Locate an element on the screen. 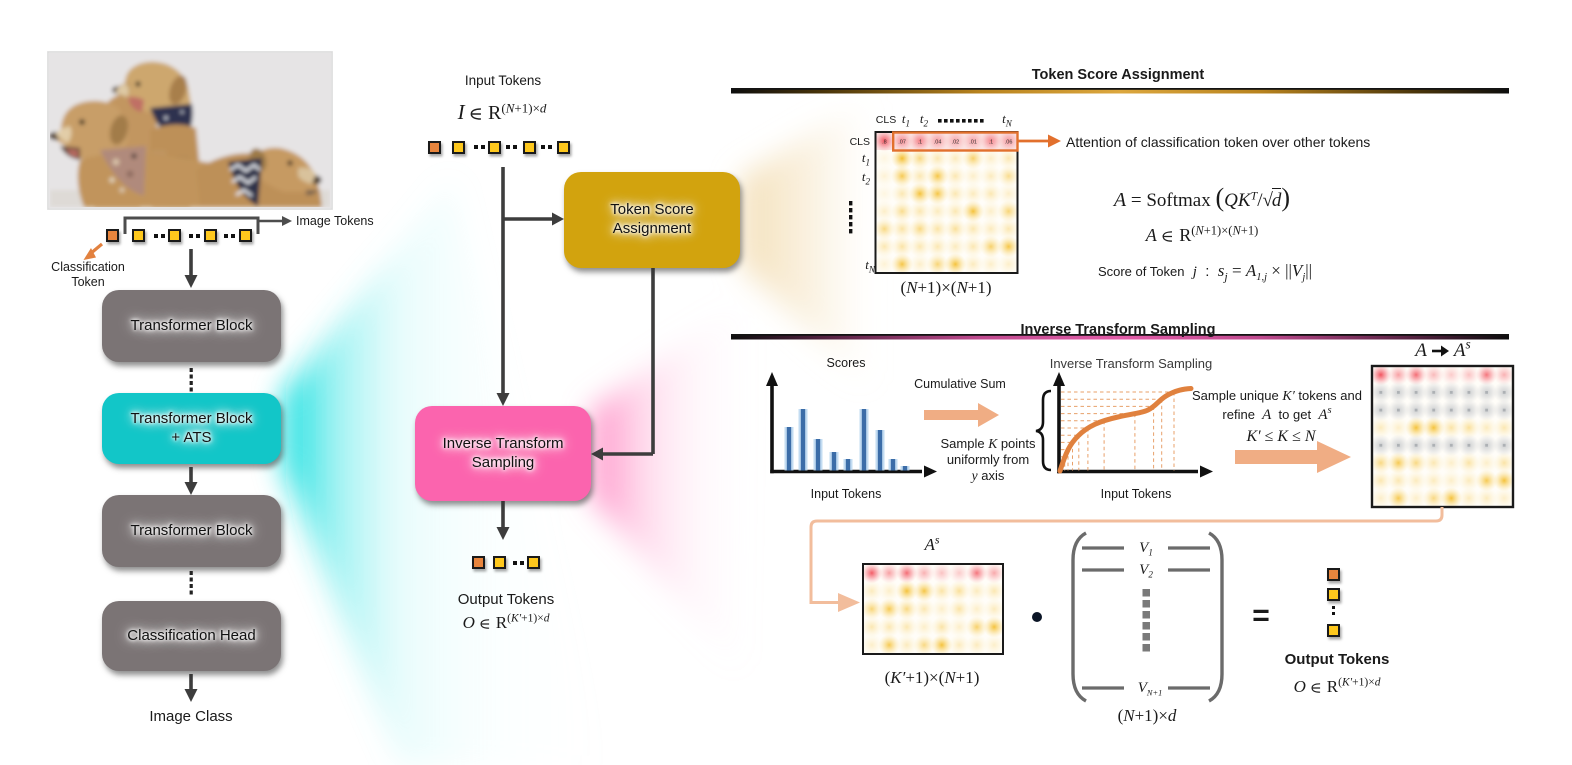 Image resolution: width=1572 pixels, height=765 pixels. svg-text: .8 is located at coordinates (884, 143).